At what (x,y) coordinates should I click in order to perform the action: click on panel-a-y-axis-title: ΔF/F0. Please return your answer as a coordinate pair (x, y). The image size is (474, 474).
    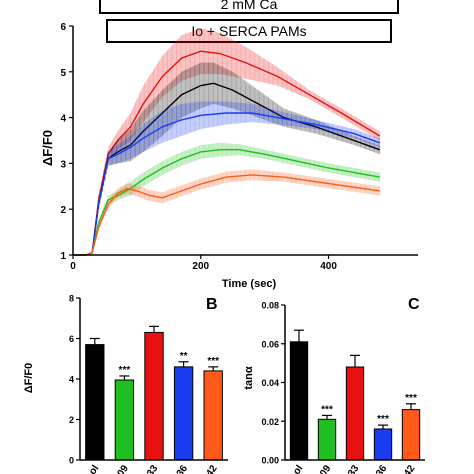
    Looking at the image, I should click on (47, 148).